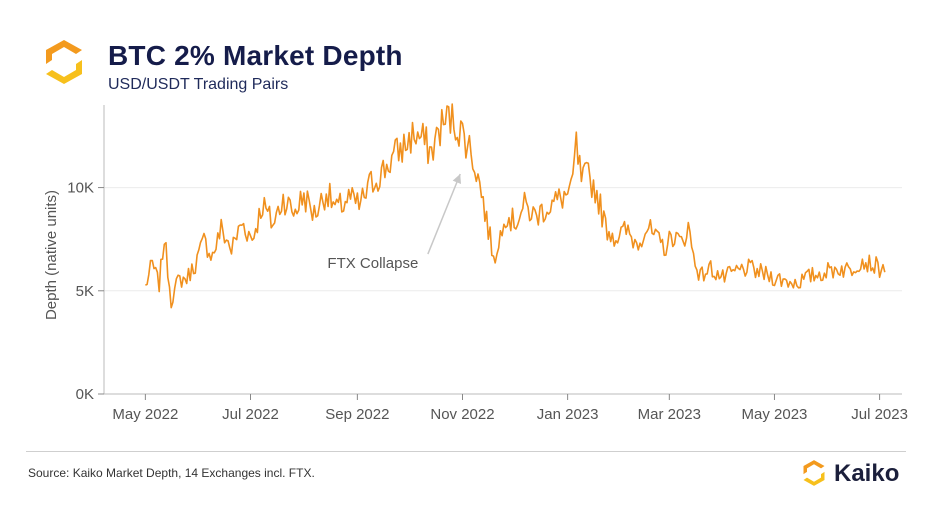 The image size is (932, 509). What do you see at coordinates (198, 84) in the screenshot?
I see `chart-subtitle: USD/USDT Trading Pairs` at bounding box center [198, 84].